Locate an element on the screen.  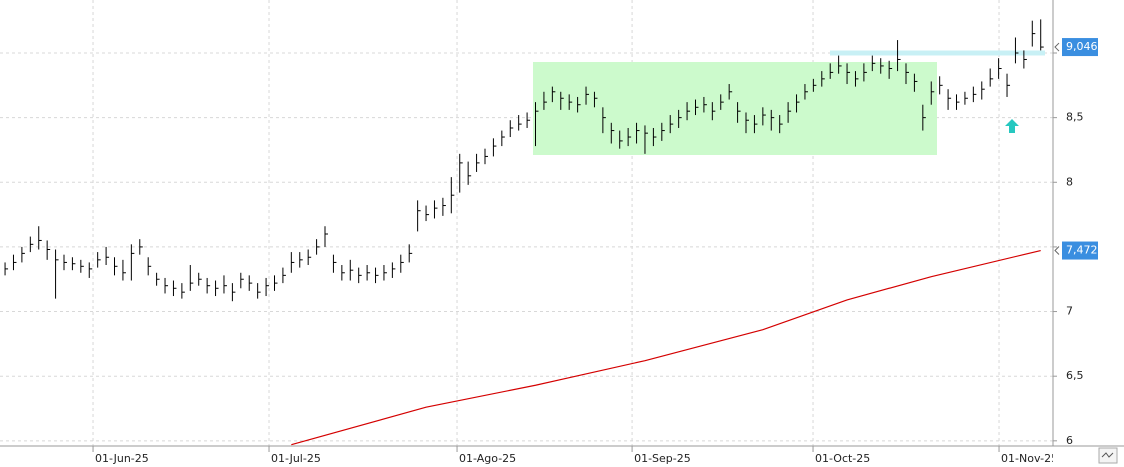
x-tick-label: 01-Nov-25 is located at coordinates (1029, 458).